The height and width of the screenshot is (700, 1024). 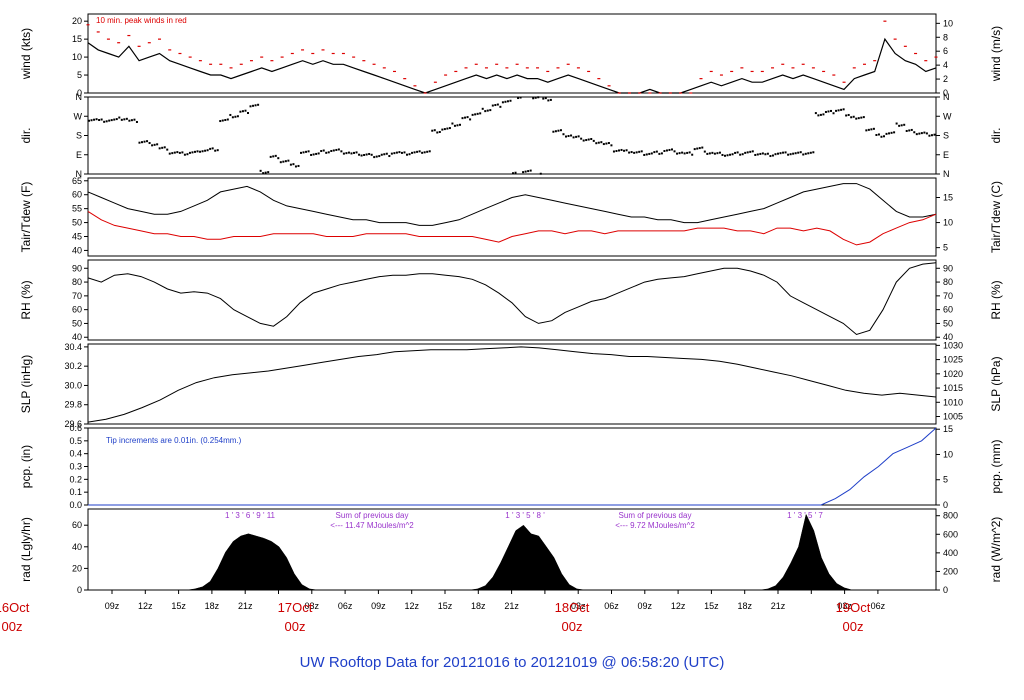 What do you see at coordinates (78, 116) in the screenshot?
I see `direction-ytick-label-left: W` at bounding box center [78, 116].